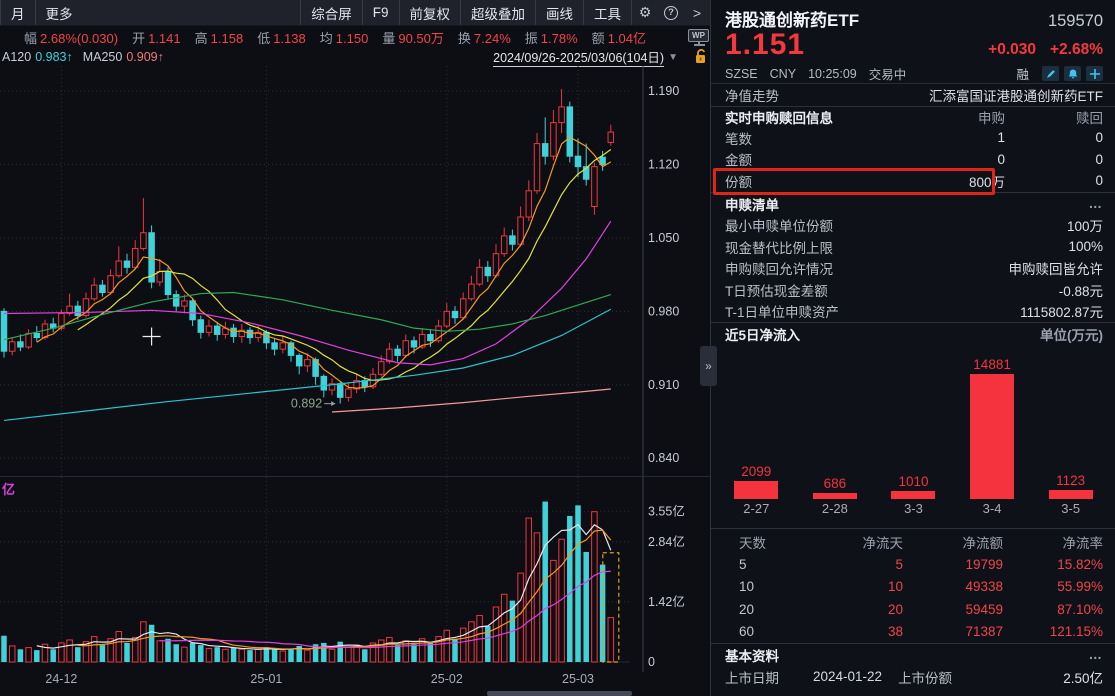  Describe the element at coordinates (697, 12) in the screenshot. I see `chevron-right-icon: >` at that location.